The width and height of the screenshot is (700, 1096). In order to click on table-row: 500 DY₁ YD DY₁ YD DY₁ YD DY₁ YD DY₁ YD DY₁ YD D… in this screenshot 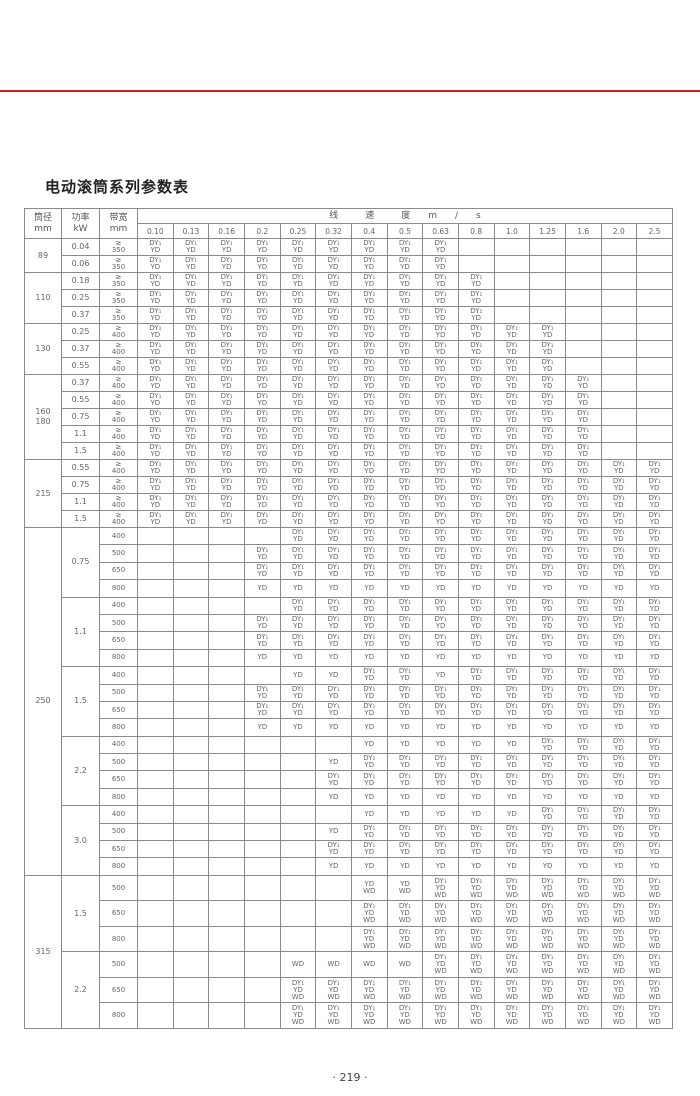, I will do `click(349, 553)`.